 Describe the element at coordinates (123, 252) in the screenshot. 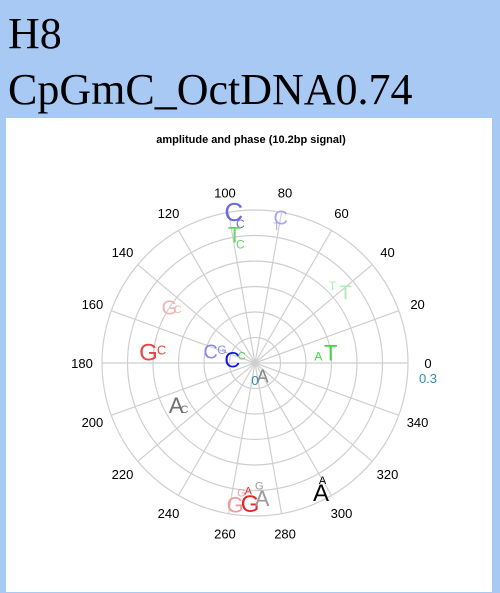

I see `angle-tick-label: 140` at that location.